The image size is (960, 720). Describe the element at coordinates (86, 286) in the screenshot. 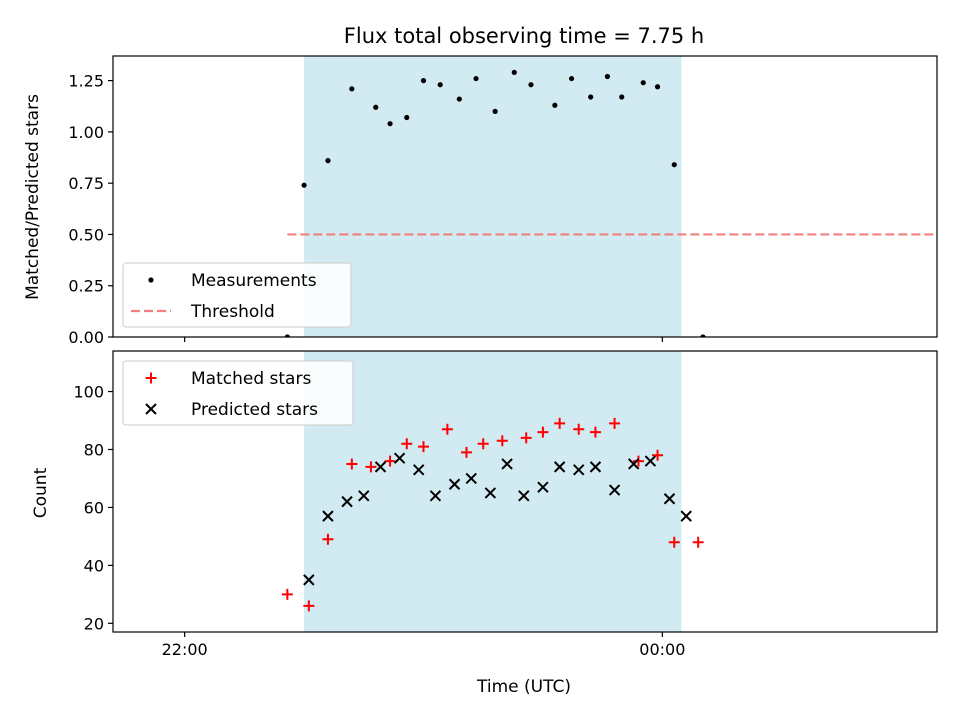

I see `y-tick-label-1: 0.25` at that location.